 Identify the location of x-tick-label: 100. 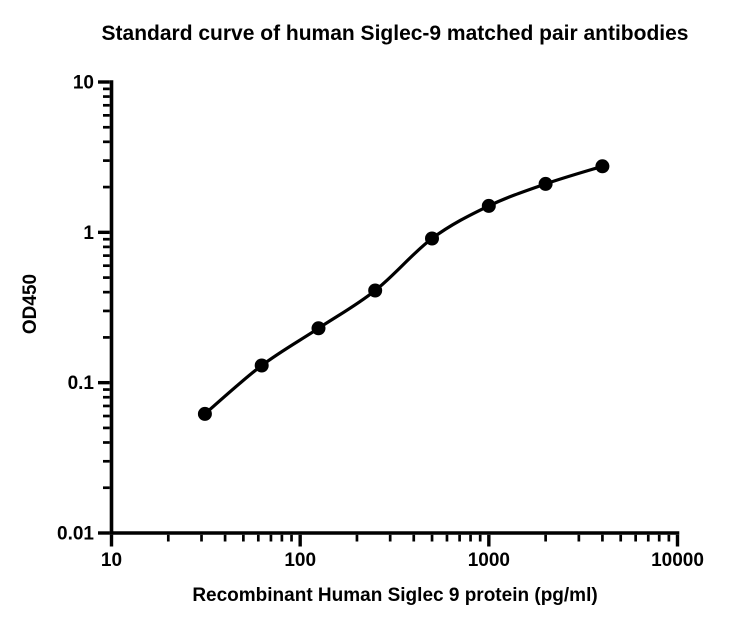
(300, 560).